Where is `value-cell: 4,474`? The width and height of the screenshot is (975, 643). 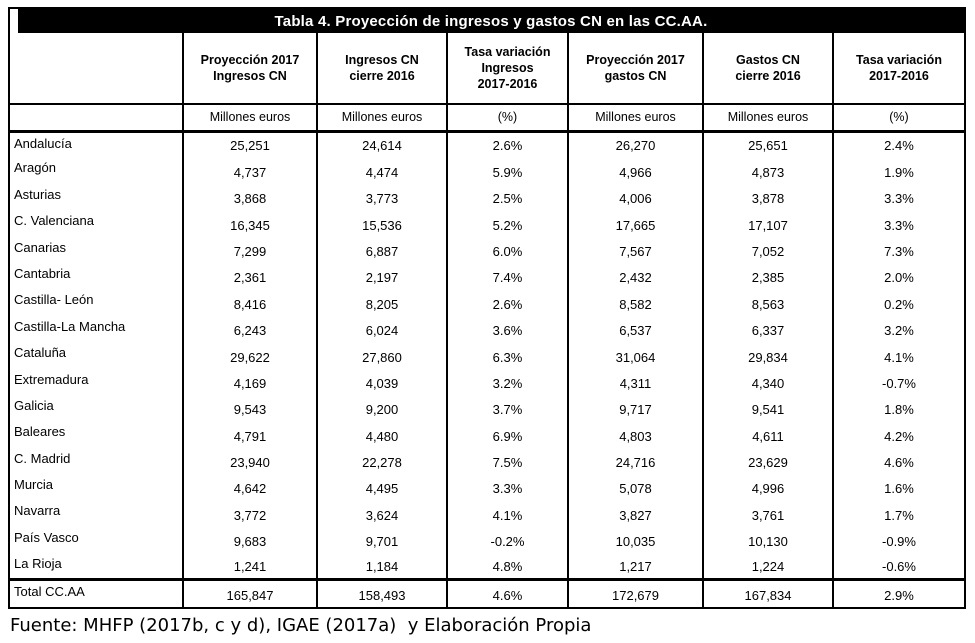 value-cell: 4,474 is located at coordinates (381, 170).